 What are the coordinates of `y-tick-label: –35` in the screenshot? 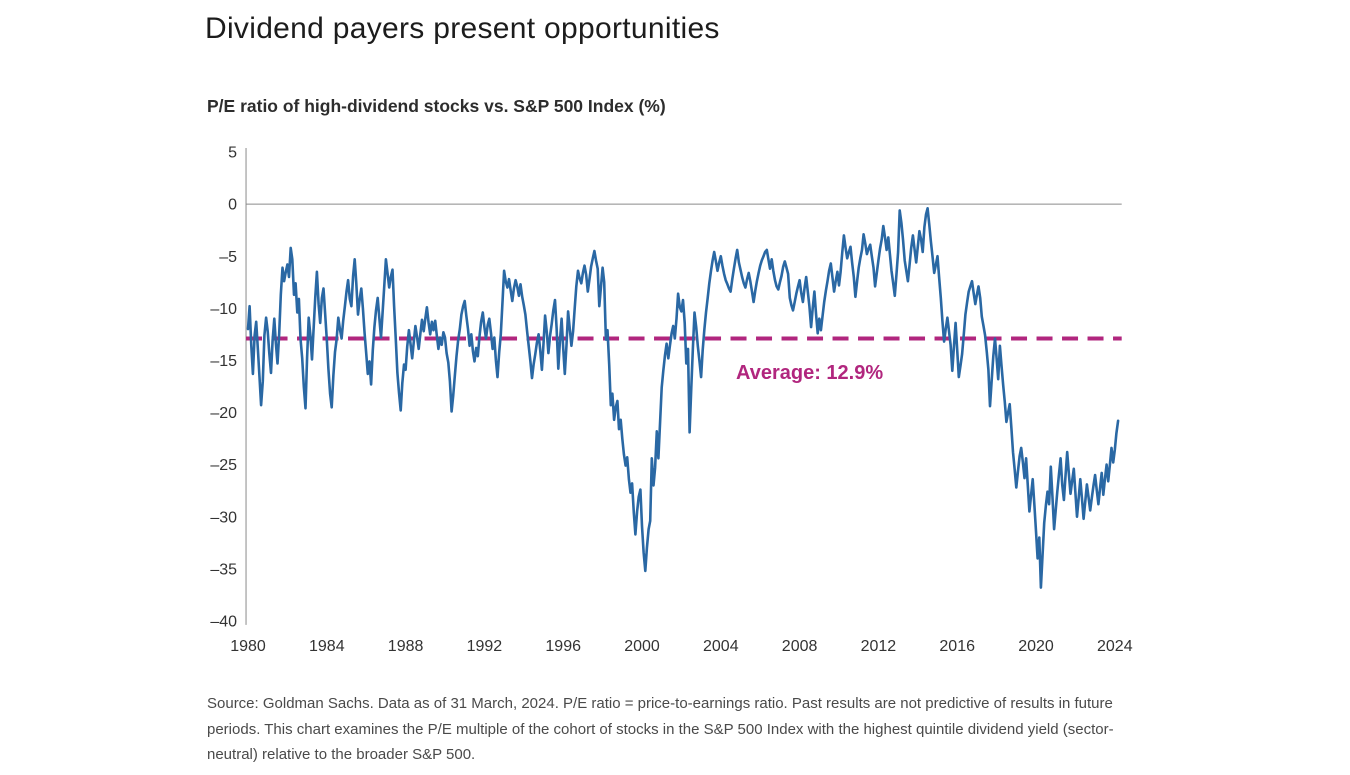 It's located at (223, 569).